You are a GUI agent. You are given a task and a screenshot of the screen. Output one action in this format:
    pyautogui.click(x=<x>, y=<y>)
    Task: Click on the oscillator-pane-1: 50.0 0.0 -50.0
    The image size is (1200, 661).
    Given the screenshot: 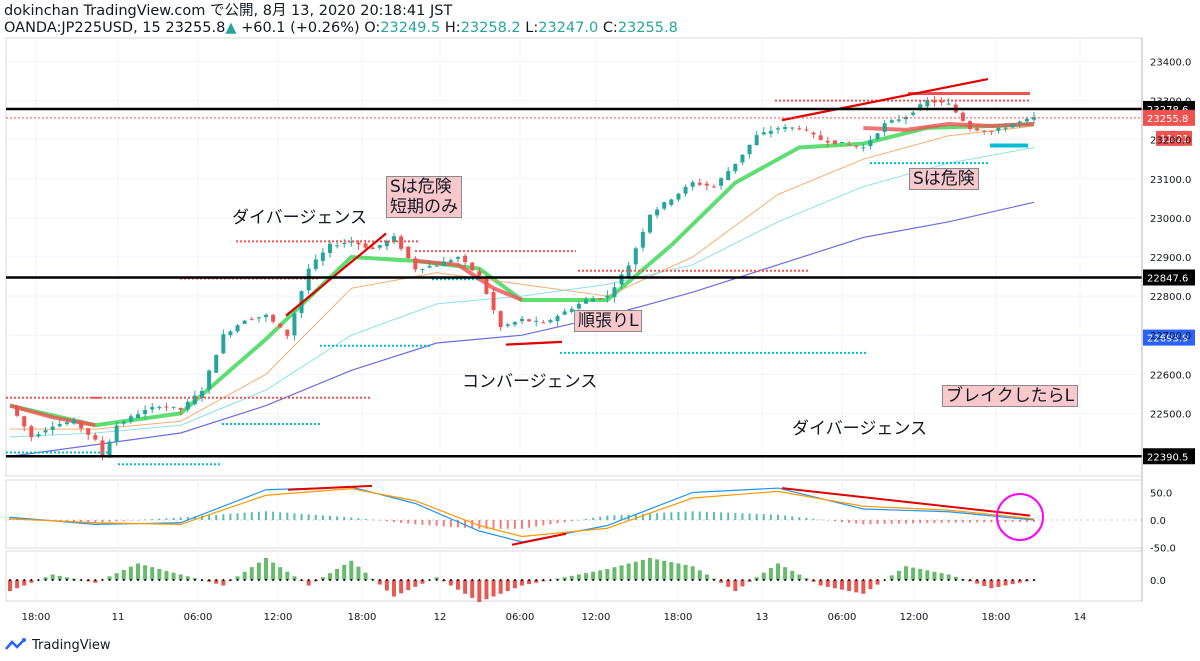 What is the action you would take?
    pyautogui.click(x=591, y=519)
    